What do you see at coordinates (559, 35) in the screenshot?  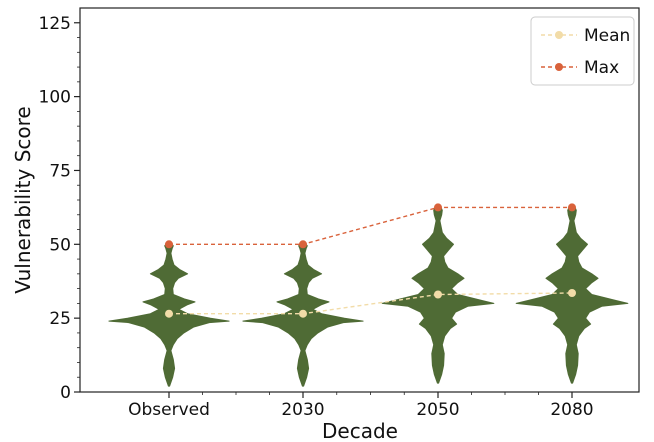 I see `legend-mean-marker` at bounding box center [559, 35].